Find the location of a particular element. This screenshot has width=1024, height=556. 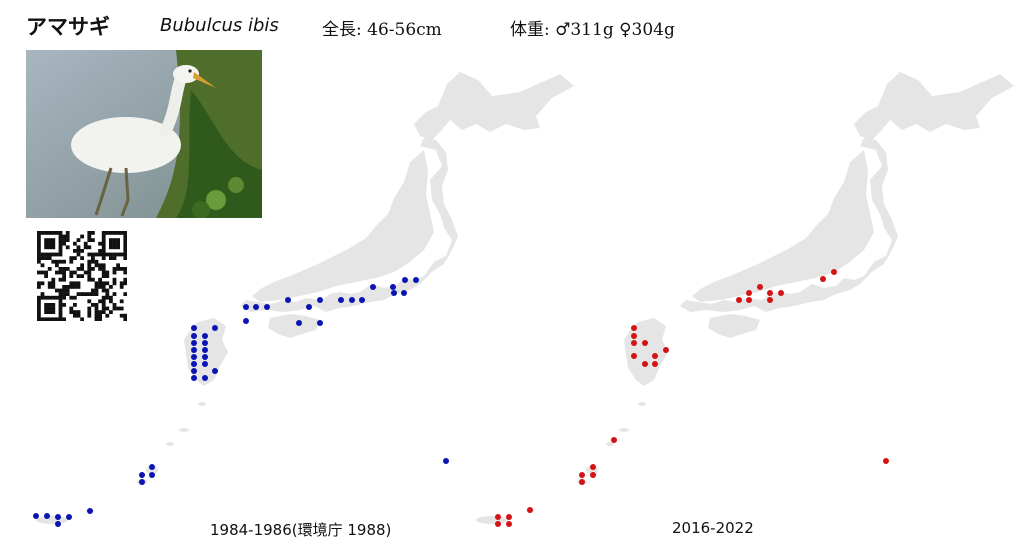

species-scientific-name: Bubulcus ibis is located at coordinates (219, 25).